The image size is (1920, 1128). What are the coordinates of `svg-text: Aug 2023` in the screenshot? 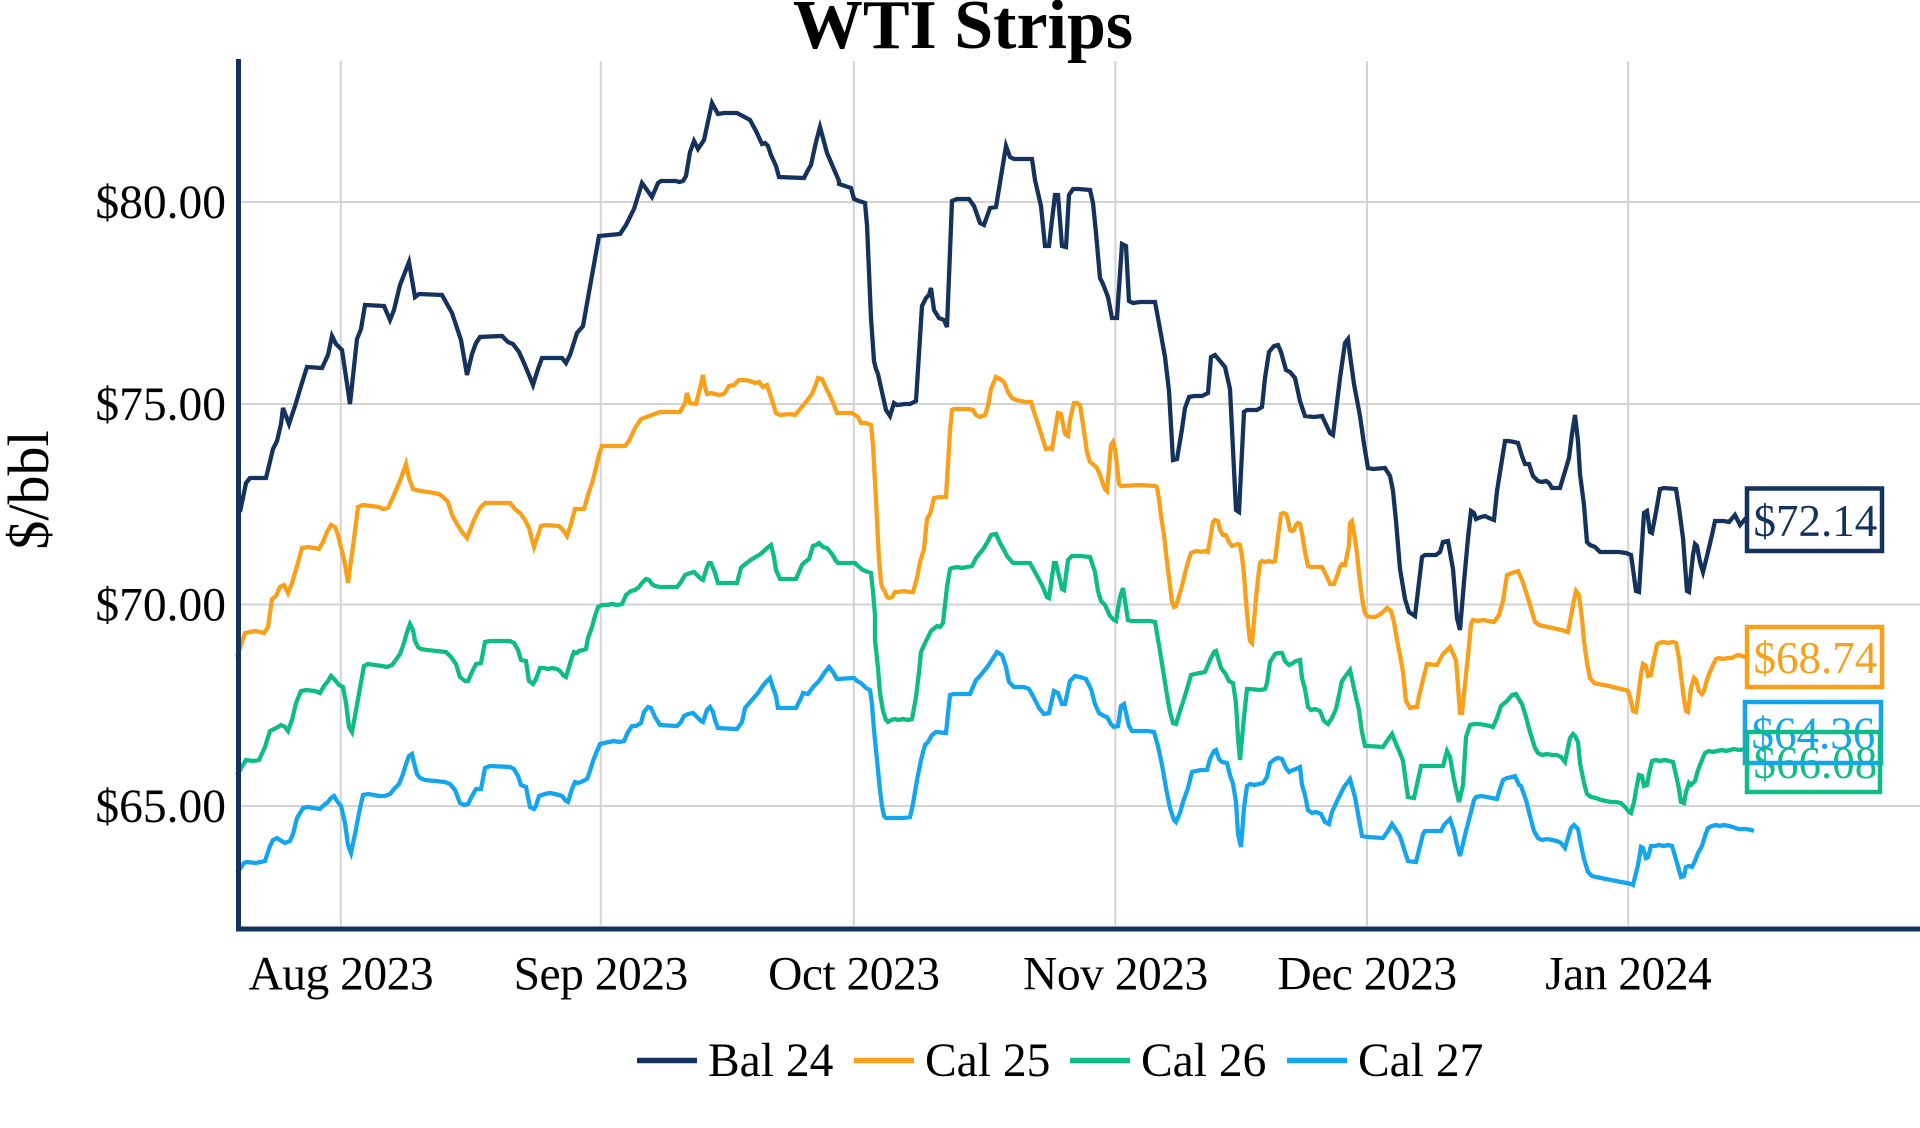 It's located at (340, 975).